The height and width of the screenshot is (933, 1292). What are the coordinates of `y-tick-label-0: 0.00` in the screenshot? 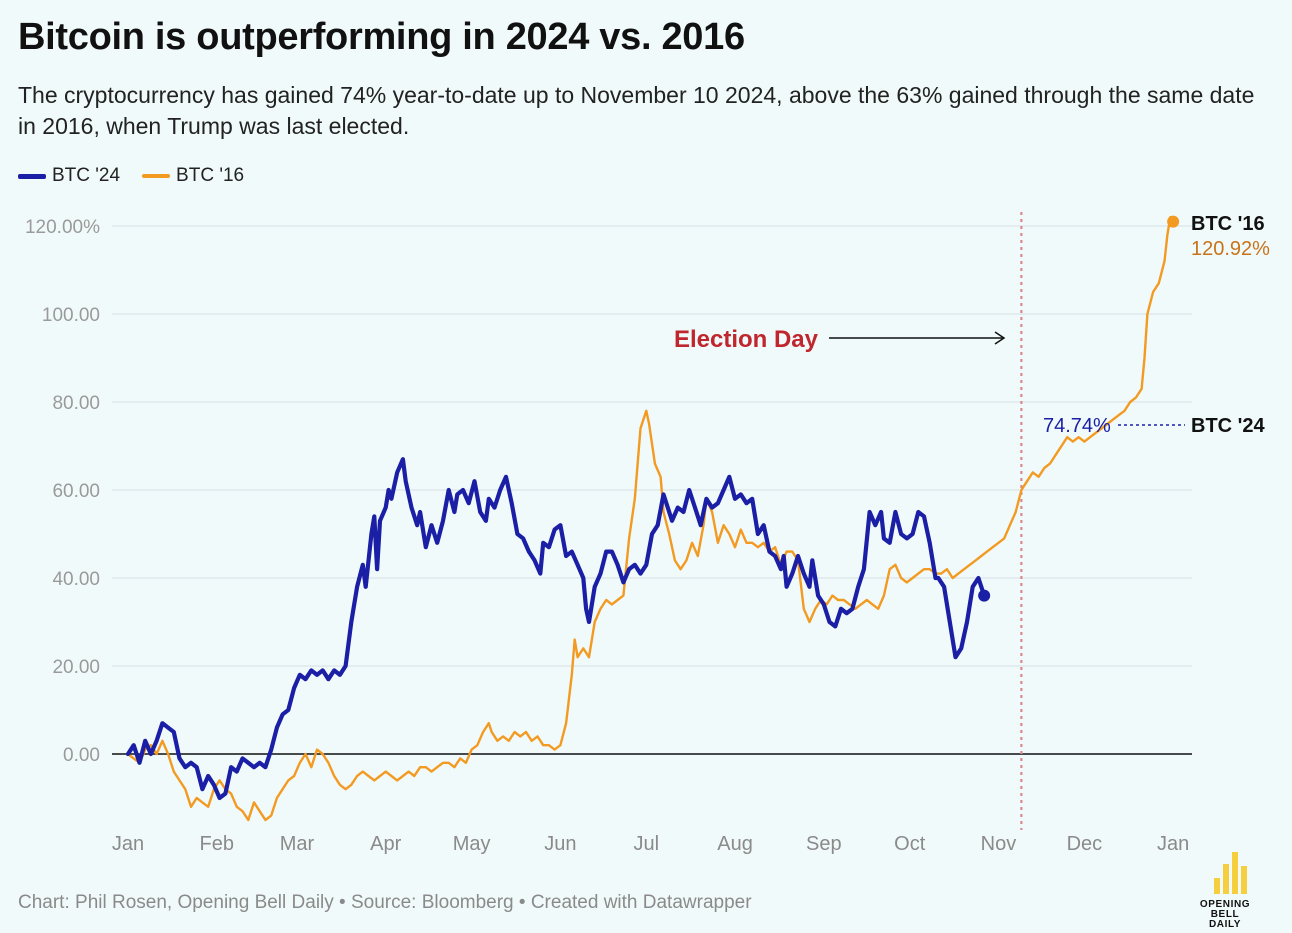 It's located at (81, 755).